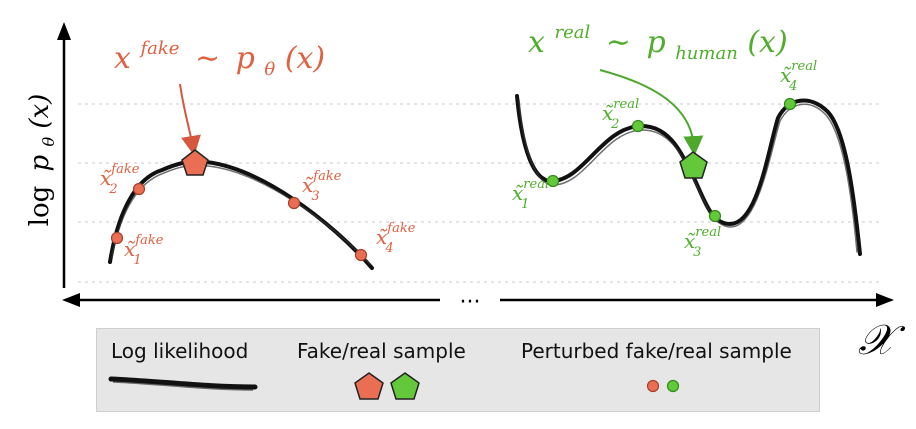  I want to click on real-sample-pentagon, so click(693, 165).